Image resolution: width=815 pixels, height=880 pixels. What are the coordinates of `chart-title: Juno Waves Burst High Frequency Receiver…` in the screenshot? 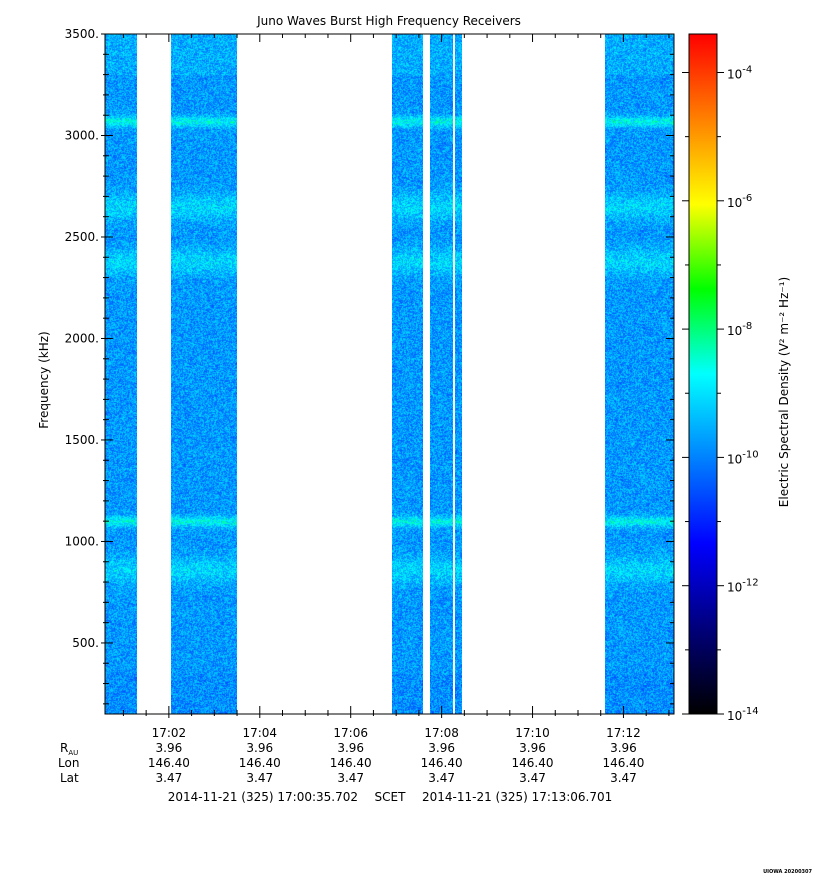 It's located at (388, 21).